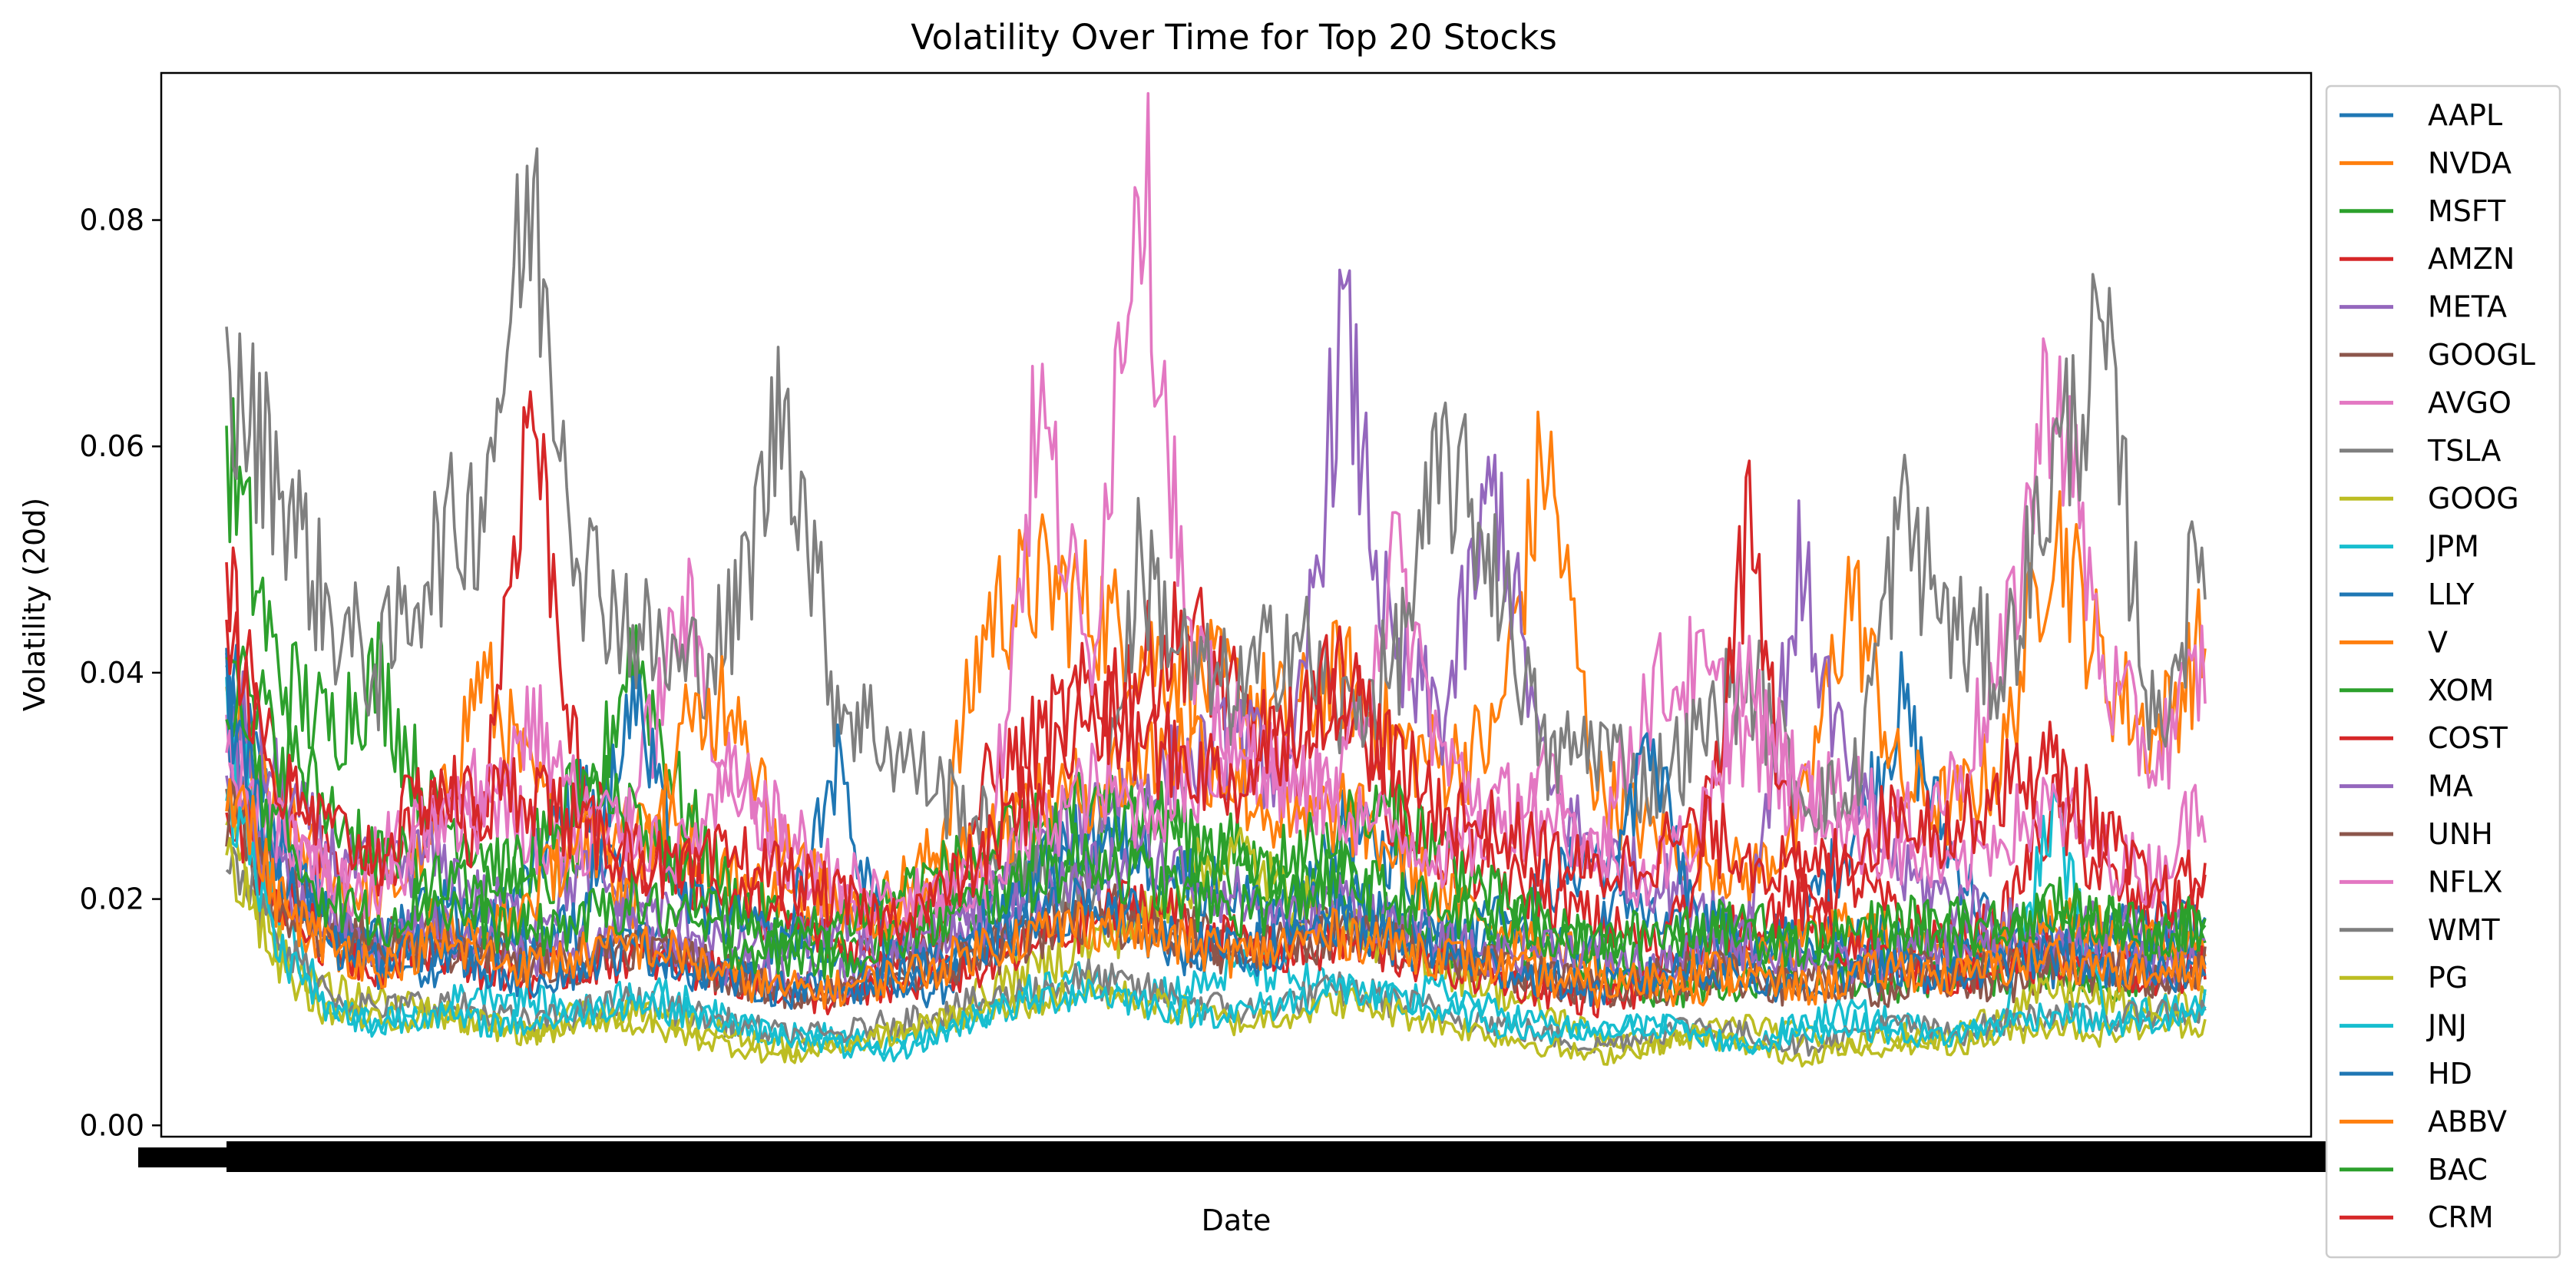 This screenshot has height=1278, width=2576. Describe the element at coordinates (111, 673) in the screenshot. I see `y-tick-label: 0.04` at that location.